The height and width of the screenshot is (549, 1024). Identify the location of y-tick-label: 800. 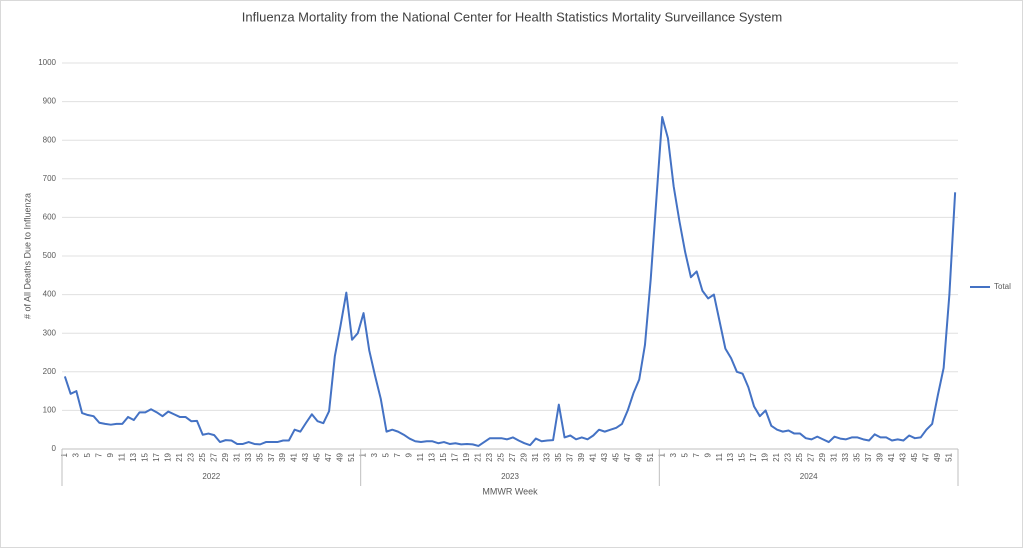
(50, 139).